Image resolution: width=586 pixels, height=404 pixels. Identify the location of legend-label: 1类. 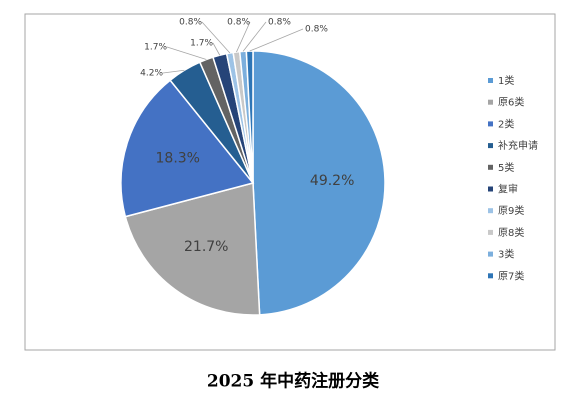
(506, 80).